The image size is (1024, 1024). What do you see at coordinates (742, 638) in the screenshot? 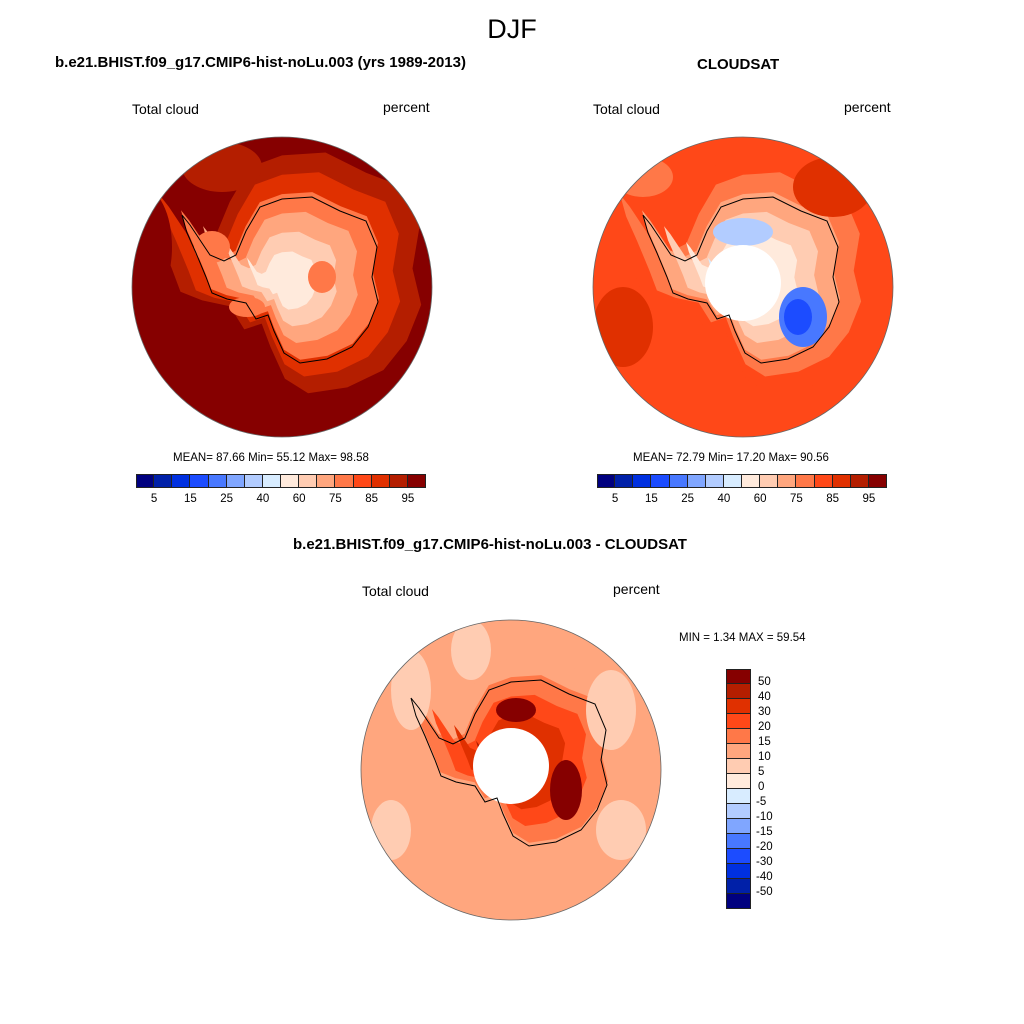
I see `panel-3-stats: MIN = 1.34 MAX = 59.54` at bounding box center [742, 638].